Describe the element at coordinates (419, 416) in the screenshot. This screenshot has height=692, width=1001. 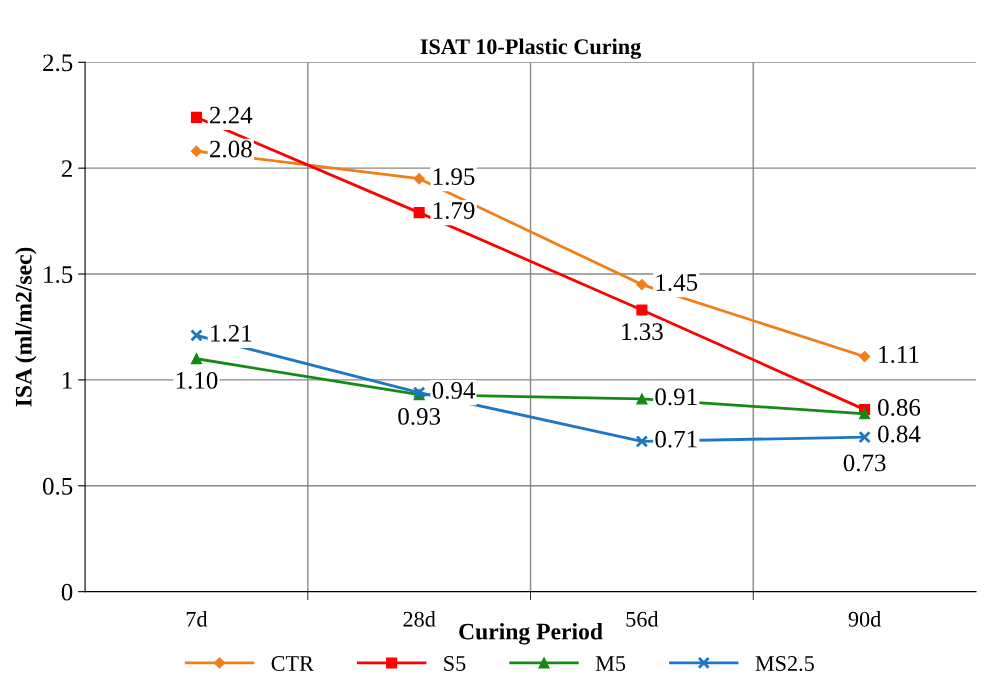
I see `data-label: 0.93` at that location.